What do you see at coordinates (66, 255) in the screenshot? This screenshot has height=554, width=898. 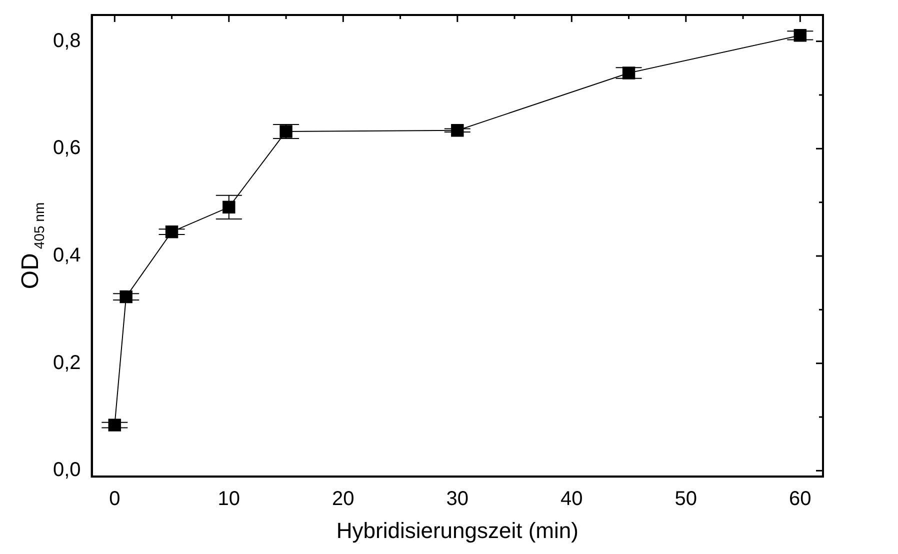 I see `y-tick-label: 0,4` at bounding box center [66, 255].